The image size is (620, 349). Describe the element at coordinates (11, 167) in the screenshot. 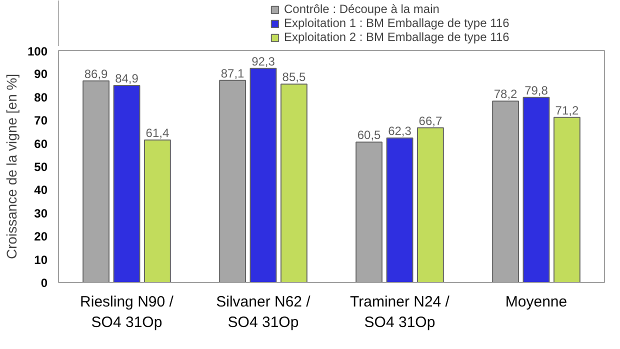

I see `y-axis-title: Croissance de la vigne [en %]` at that location.